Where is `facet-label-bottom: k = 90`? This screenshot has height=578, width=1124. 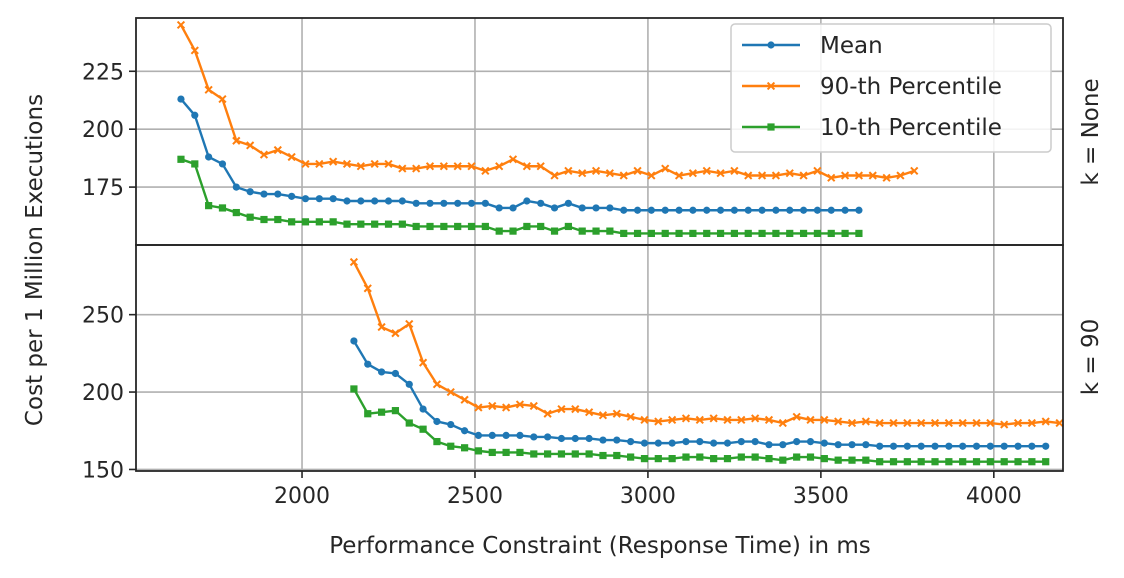
facet-label-bottom: k = 90 is located at coordinates (1091, 357).